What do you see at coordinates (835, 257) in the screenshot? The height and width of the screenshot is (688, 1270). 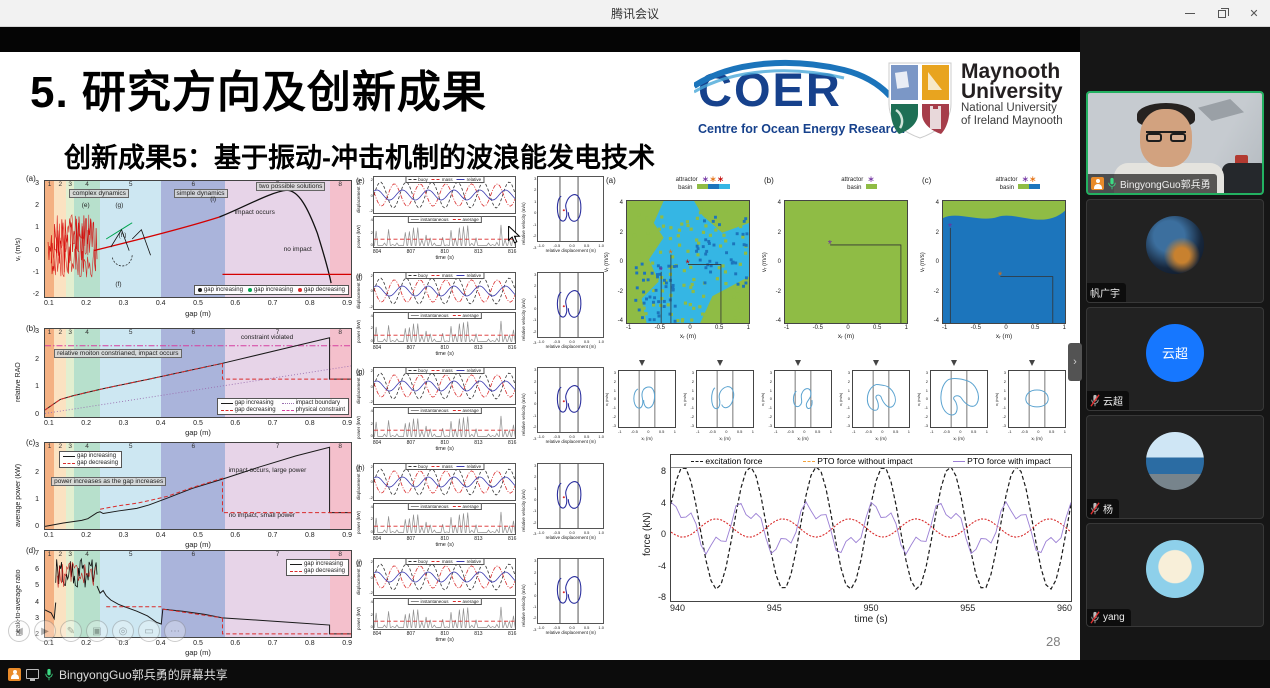 I see `basin-plot-b: (b) attractor ∗ basin vᵣ (m/s) 4 2 0 -2 -4 *` at bounding box center [835, 257].